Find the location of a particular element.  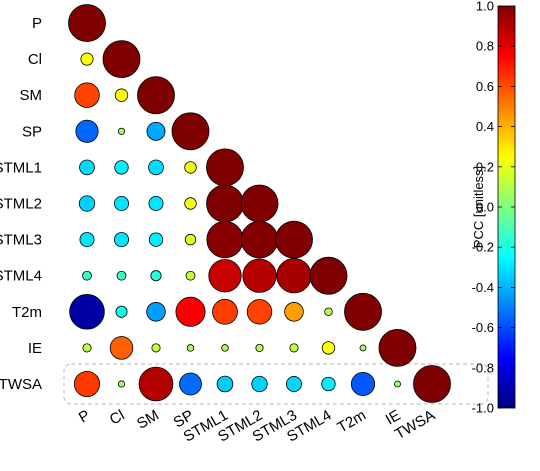

y-label-sm: SM is located at coordinates (31, 95).